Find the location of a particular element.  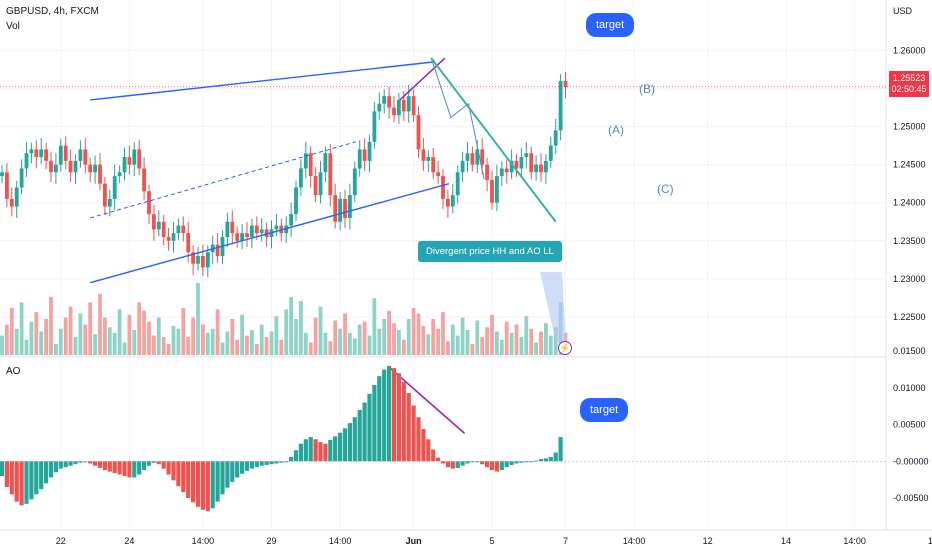

time-tick-label: 29 is located at coordinates (271, 541).